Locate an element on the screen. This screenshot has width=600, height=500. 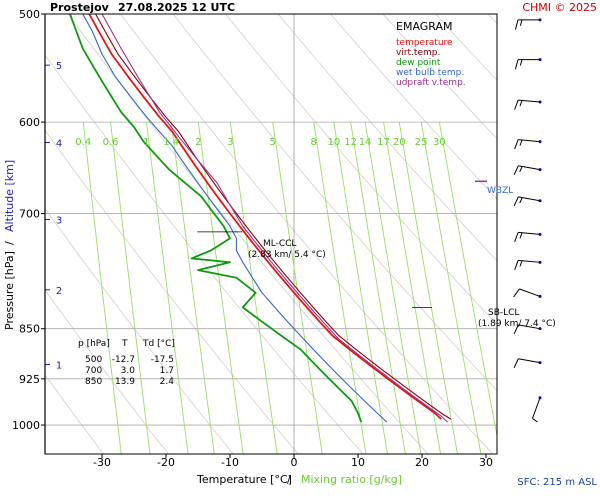
table-header-td: Td [°C] is located at coordinates (158, 344).